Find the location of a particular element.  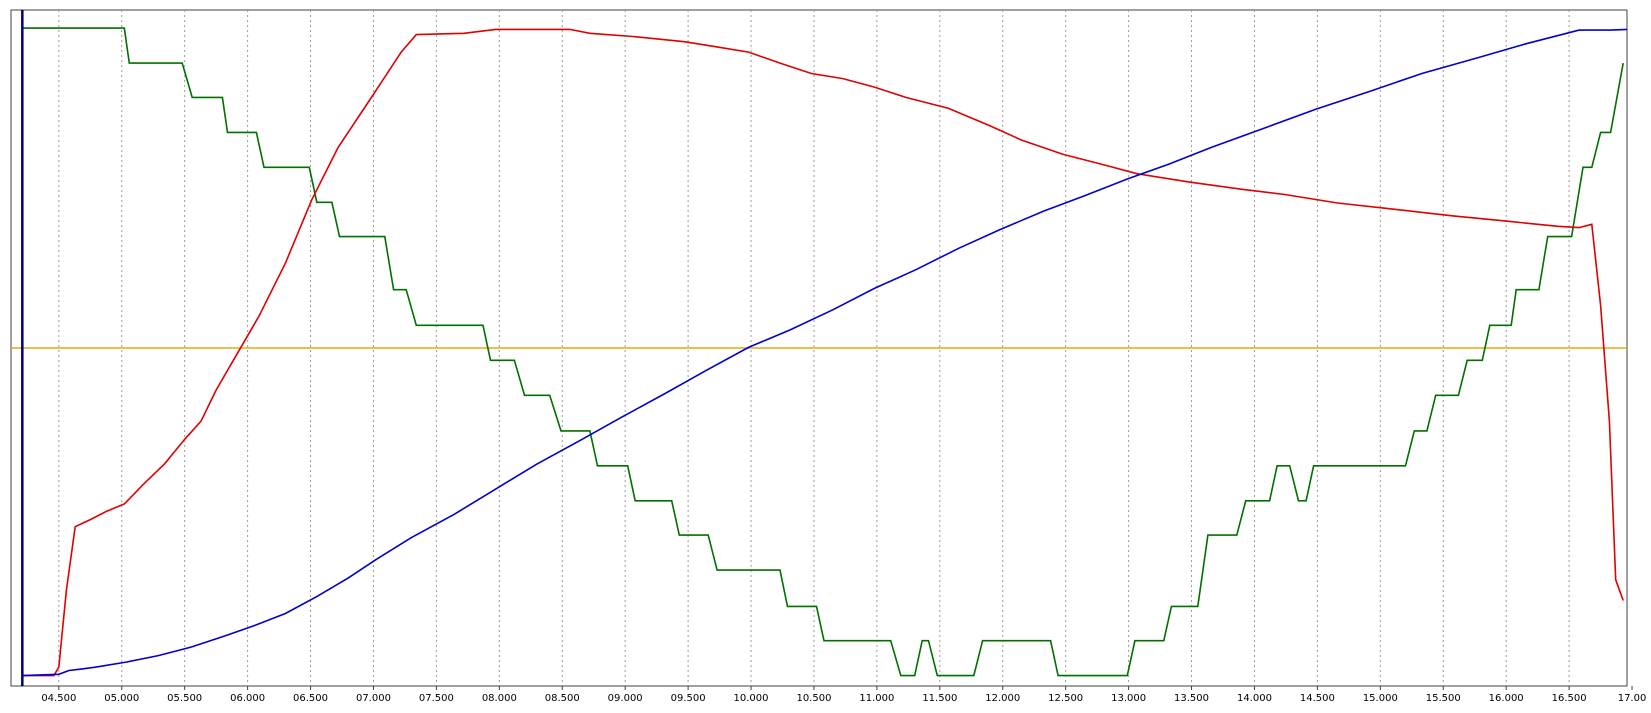

x-tick-label: 14.500 is located at coordinates (1317, 698).